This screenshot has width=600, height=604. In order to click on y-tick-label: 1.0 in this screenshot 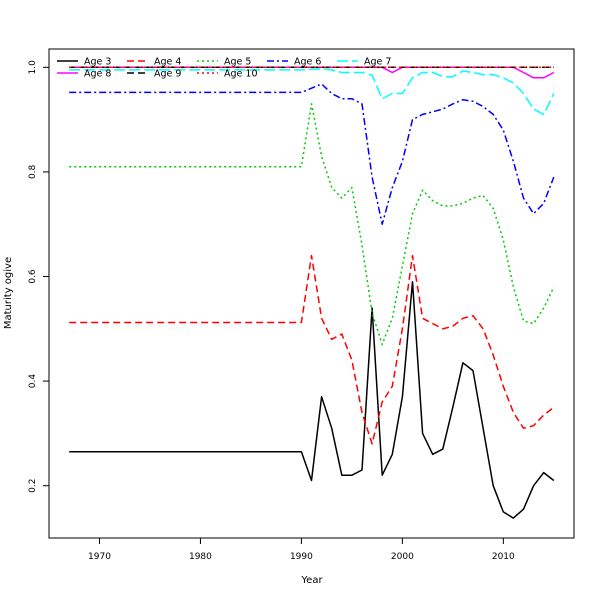, I will do `click(33, 67)`.